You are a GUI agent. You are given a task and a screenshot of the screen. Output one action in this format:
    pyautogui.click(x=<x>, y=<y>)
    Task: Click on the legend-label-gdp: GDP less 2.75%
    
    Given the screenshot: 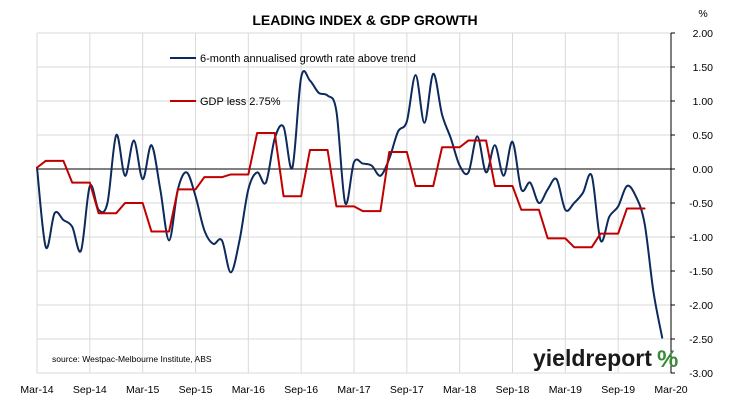 What is the action you would take?
    pyautogui.click(x=240, y=102)
    